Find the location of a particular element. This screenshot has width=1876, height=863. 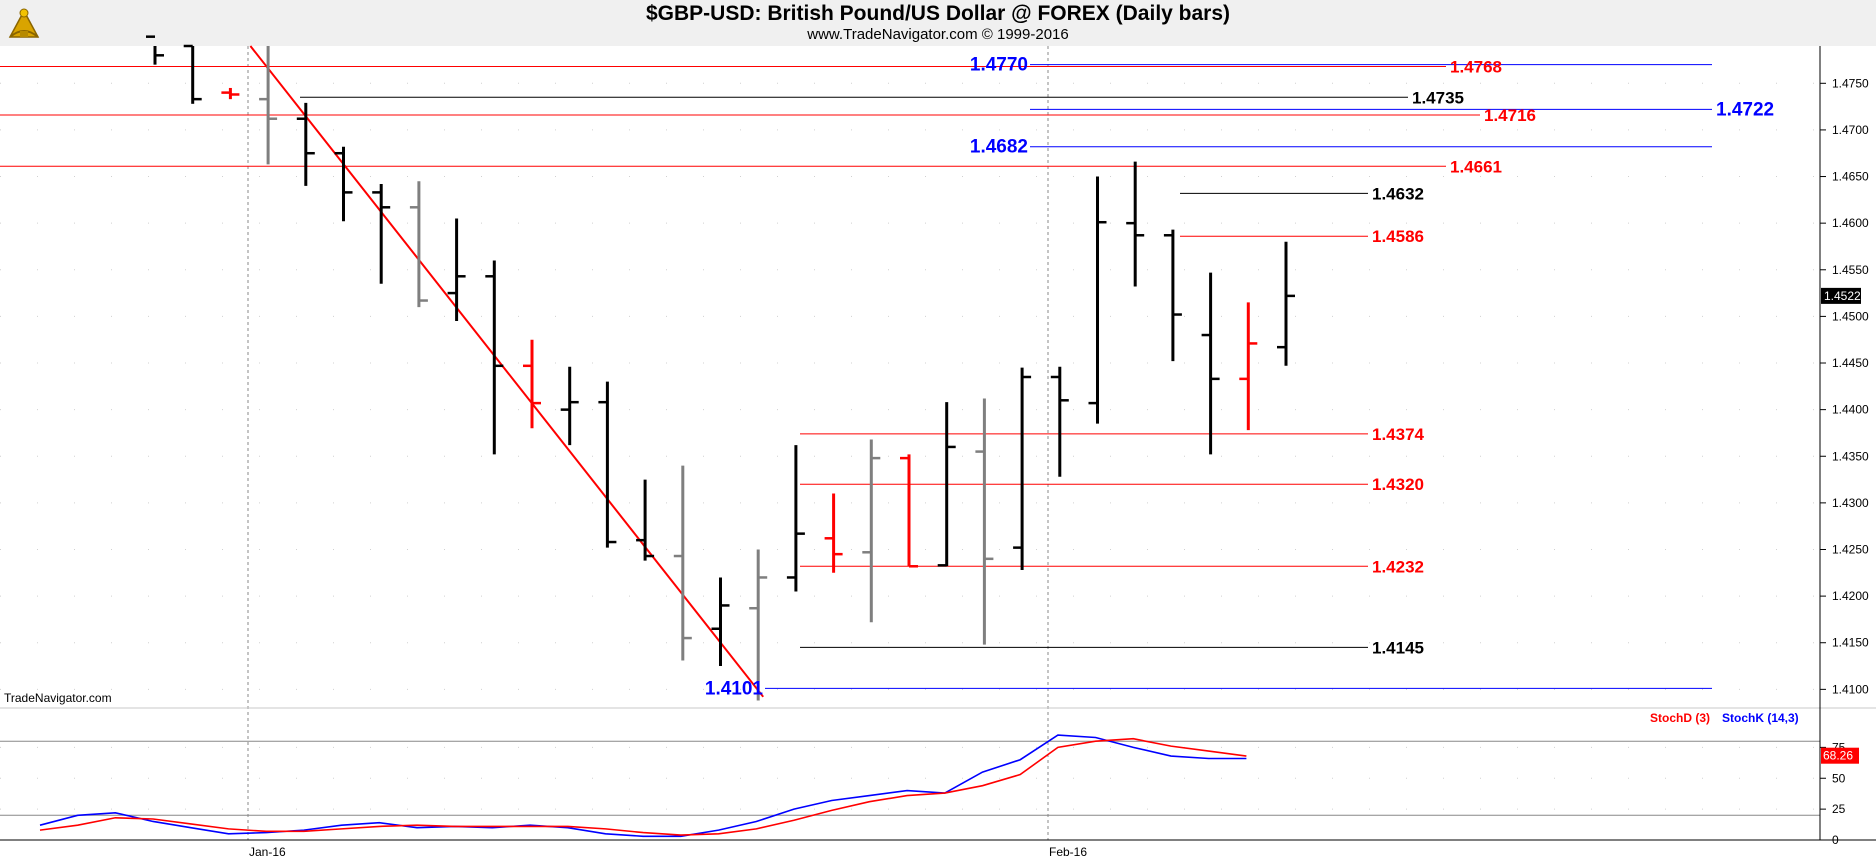

legend-stochd: StochD (3) is located at coordinates (1680, 718).